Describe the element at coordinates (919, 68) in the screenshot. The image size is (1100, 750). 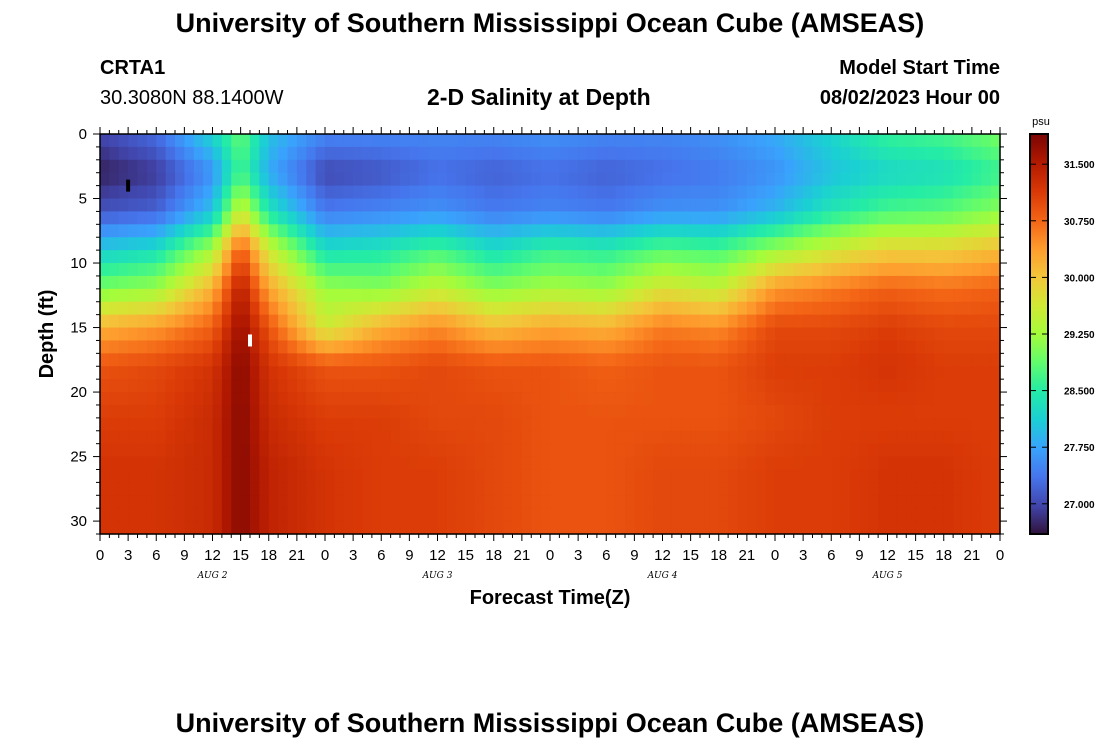
I see `model-start-label: Model Start Time` at that location.